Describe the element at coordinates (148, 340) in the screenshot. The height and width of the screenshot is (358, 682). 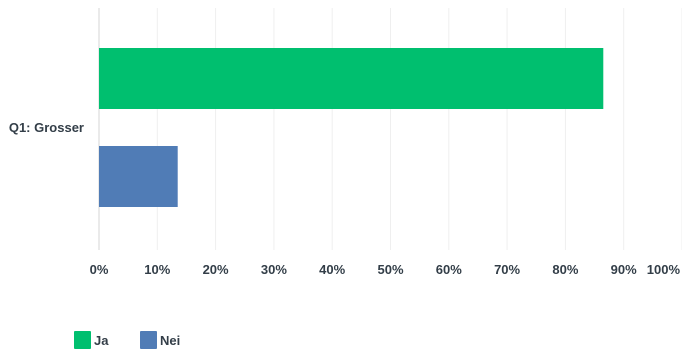
I see `legend-swatch-nei` at that location.